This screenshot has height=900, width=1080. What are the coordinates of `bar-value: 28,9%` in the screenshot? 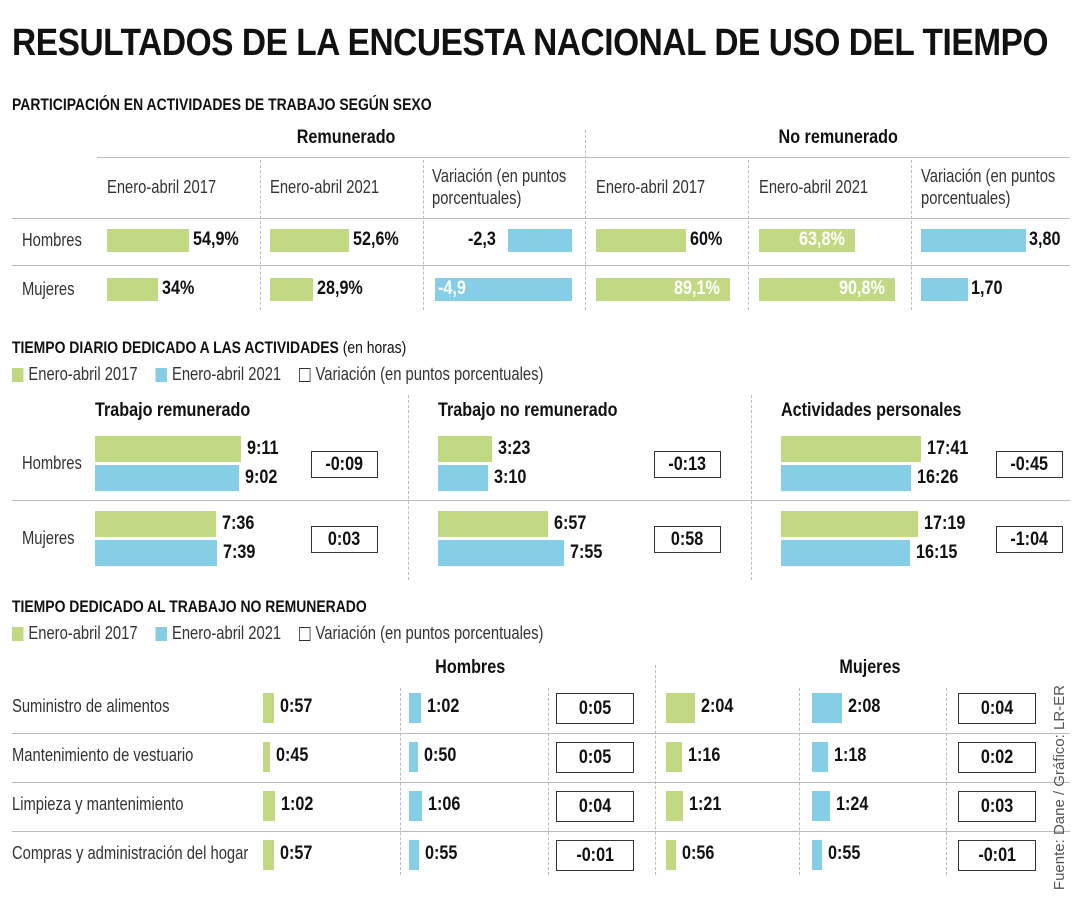 It's located at (340, 288).